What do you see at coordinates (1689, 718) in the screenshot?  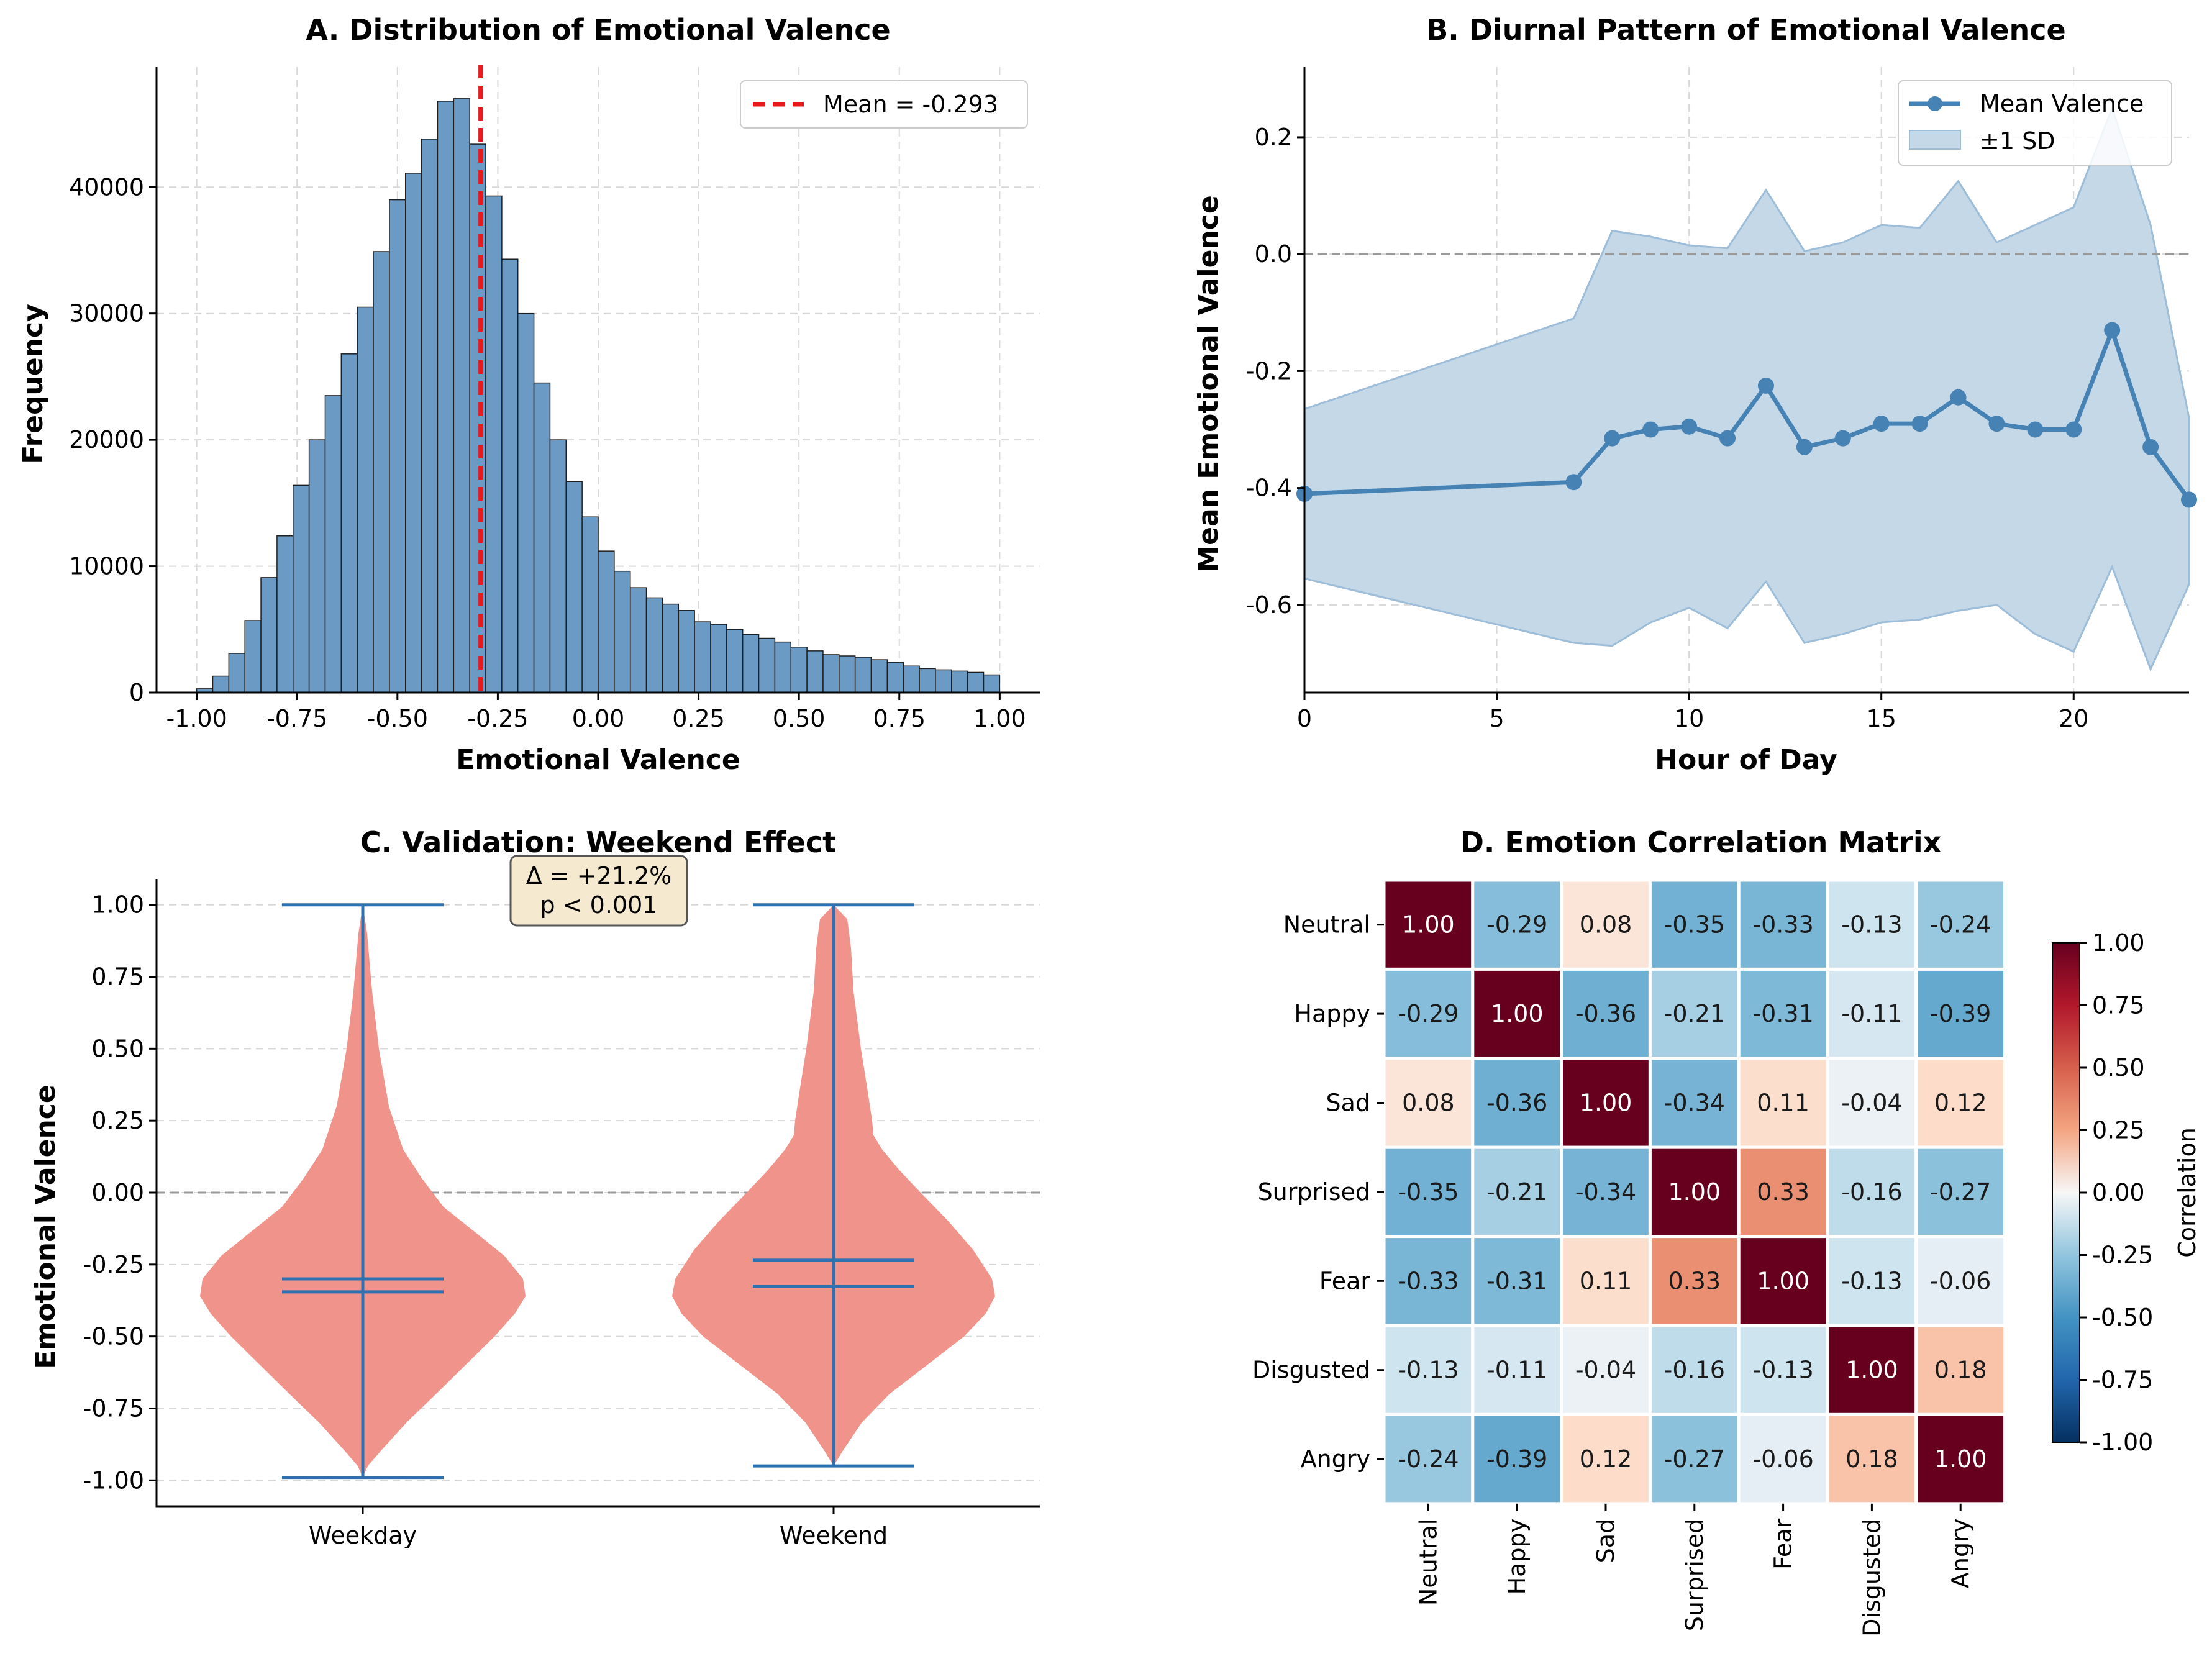 I see `x-tick-label: 10` at bounding box center [1689, 718].